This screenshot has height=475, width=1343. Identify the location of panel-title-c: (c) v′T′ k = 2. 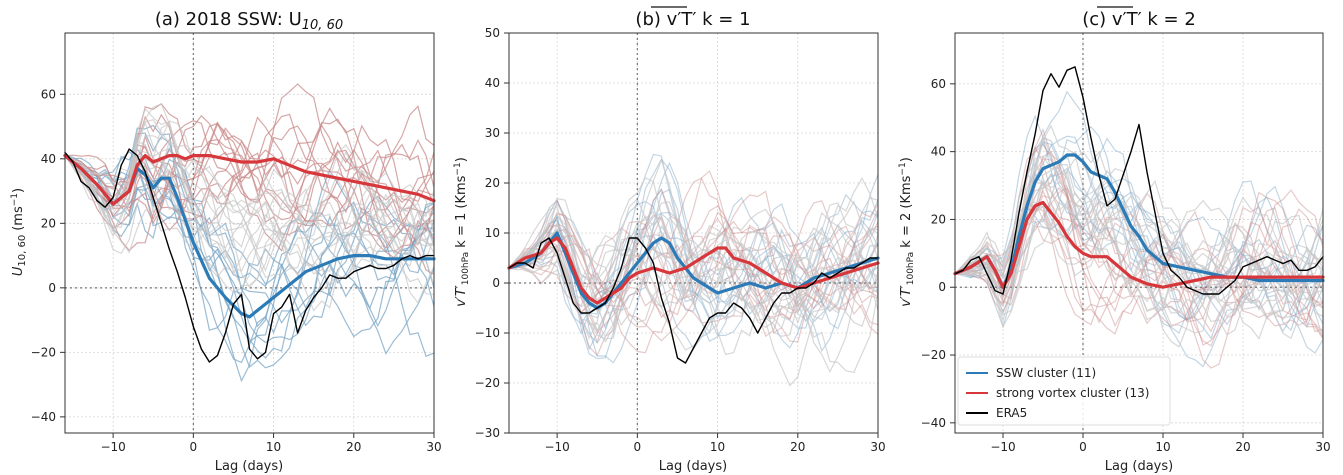
(1139, 19).